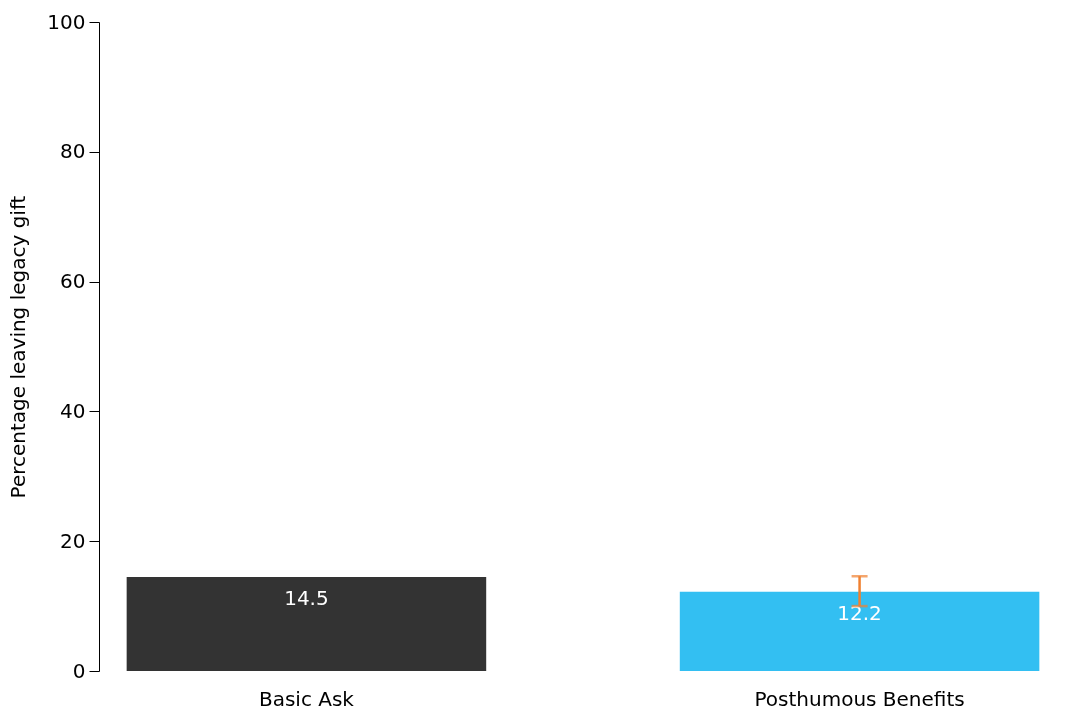 This screenshot has width=1067, height=717. I want to click on y-tick-label: 100, so click(66, 21).